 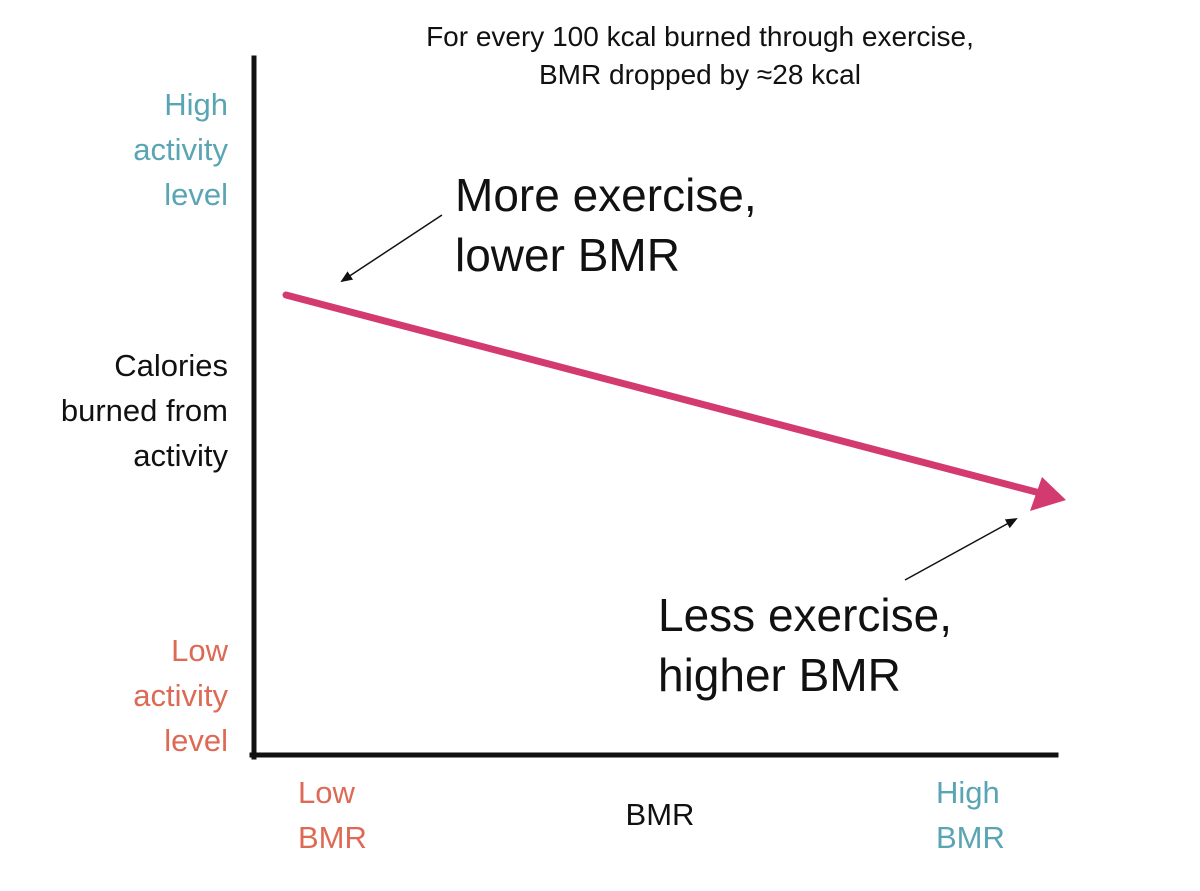 What do you see at coordinates (970, 815) in the screenshot?
I see `x-axis-high-label: High BMR` at bounding box center [970, 815].